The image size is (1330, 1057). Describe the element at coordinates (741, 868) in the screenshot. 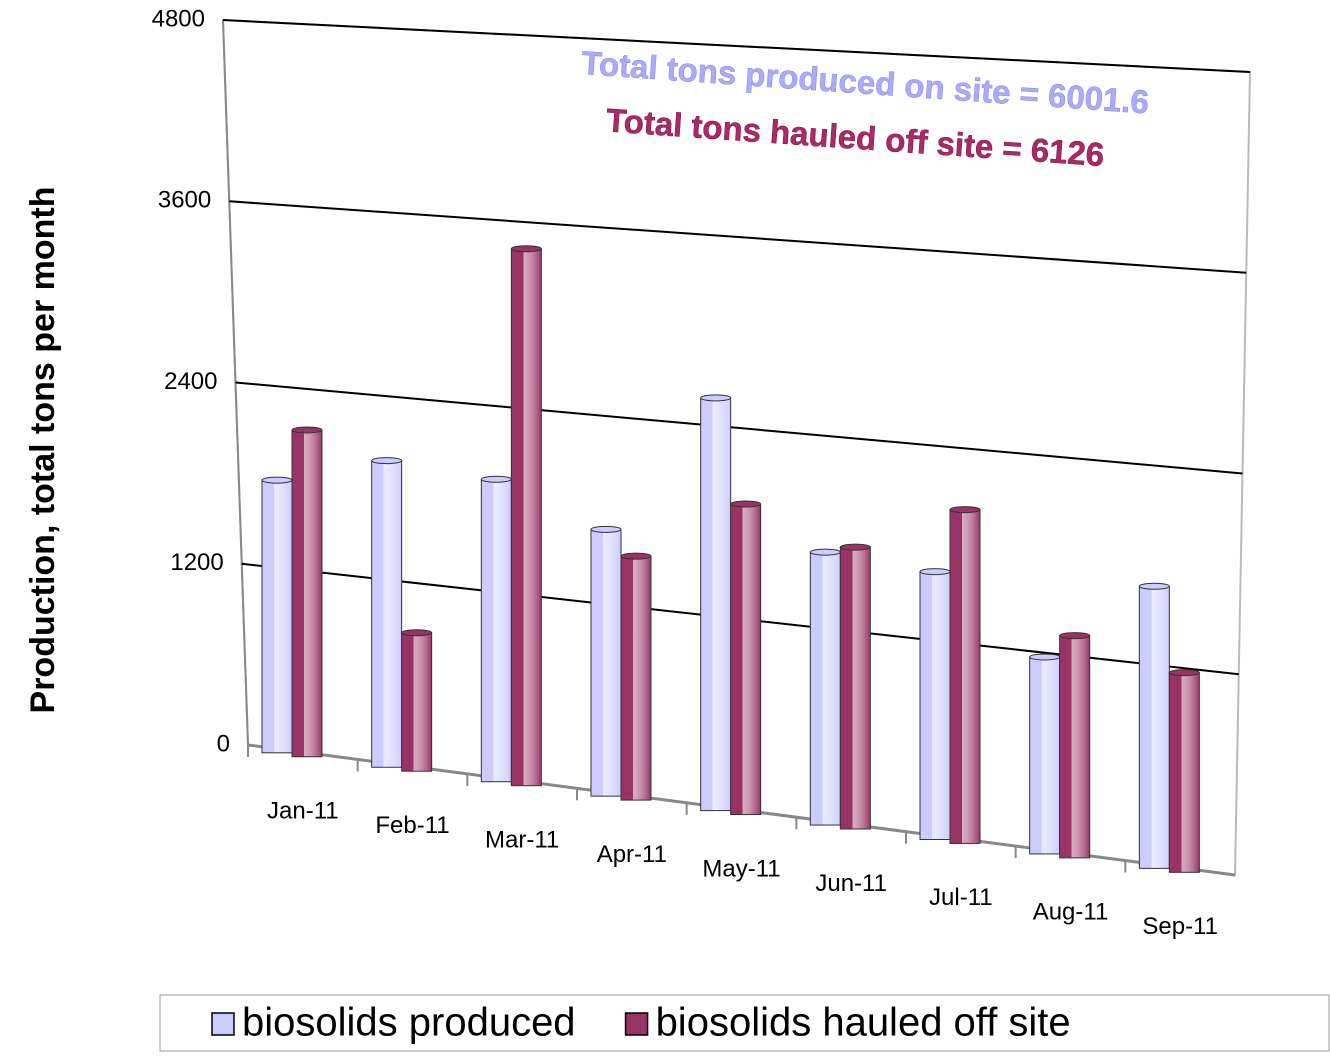

I see `x-tick-label: May-11` at that location.